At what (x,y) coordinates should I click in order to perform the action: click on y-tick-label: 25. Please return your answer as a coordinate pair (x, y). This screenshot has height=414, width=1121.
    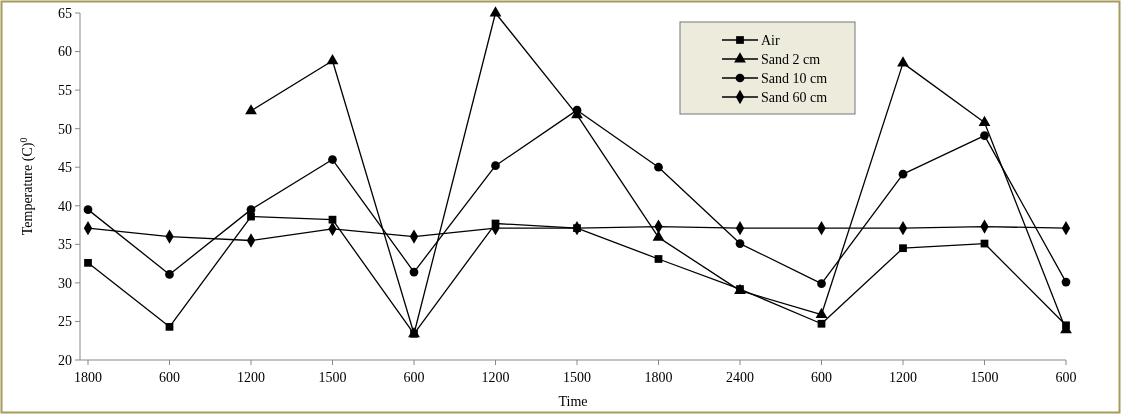
    Looking at the image, I should click on (65, 322).